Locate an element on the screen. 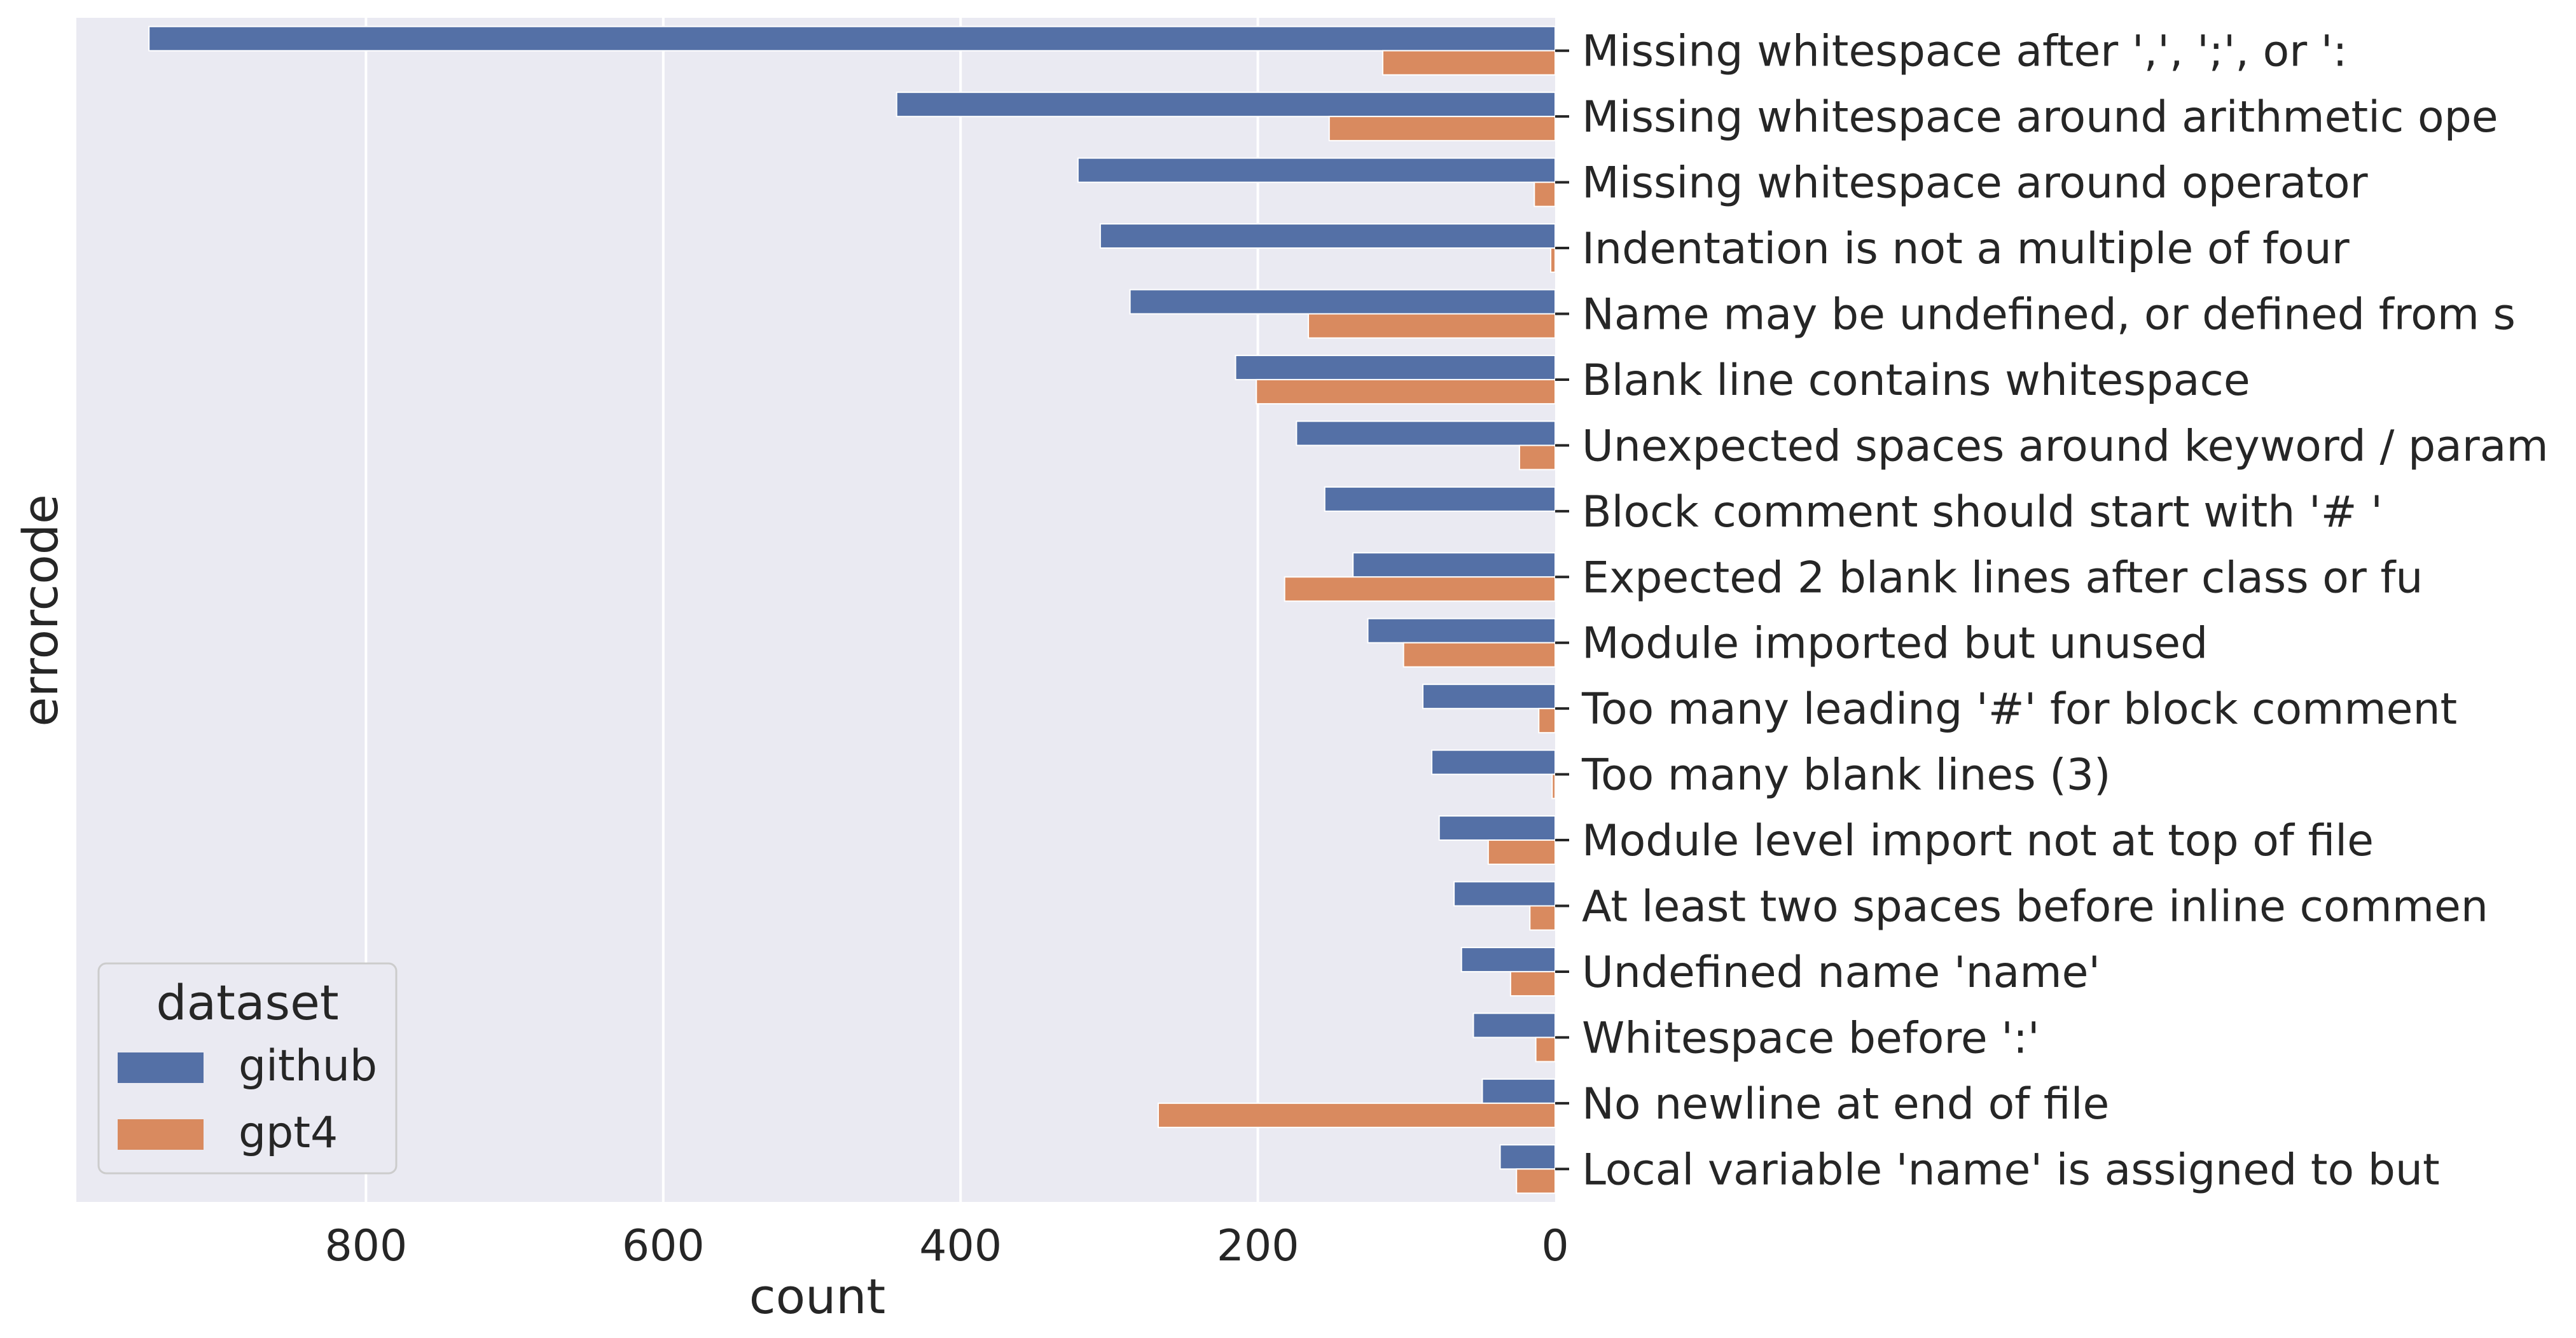 This screenshot has width=2576, height=1338. y-tick-label: Missing whitespace around operator is located at coordinates (1975, 184).